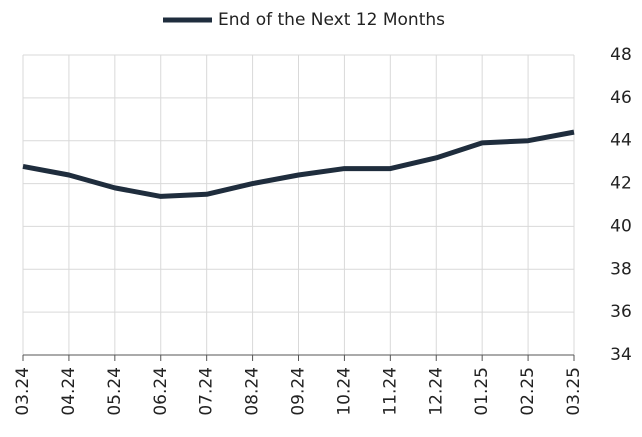 This screenshot has height=437, width=642. Describe the element at coordinates (528, 391) in the screenshot. I see `x-tick-label: 02.25` at that location.